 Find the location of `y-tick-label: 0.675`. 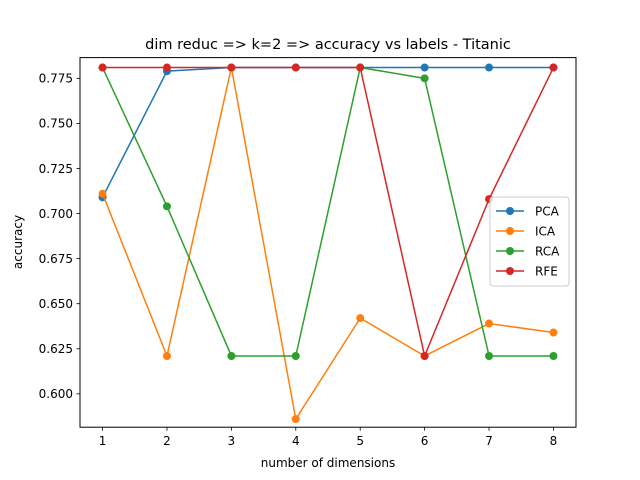

y-tick-label: 0.675 is located at coordinates (56, 259).